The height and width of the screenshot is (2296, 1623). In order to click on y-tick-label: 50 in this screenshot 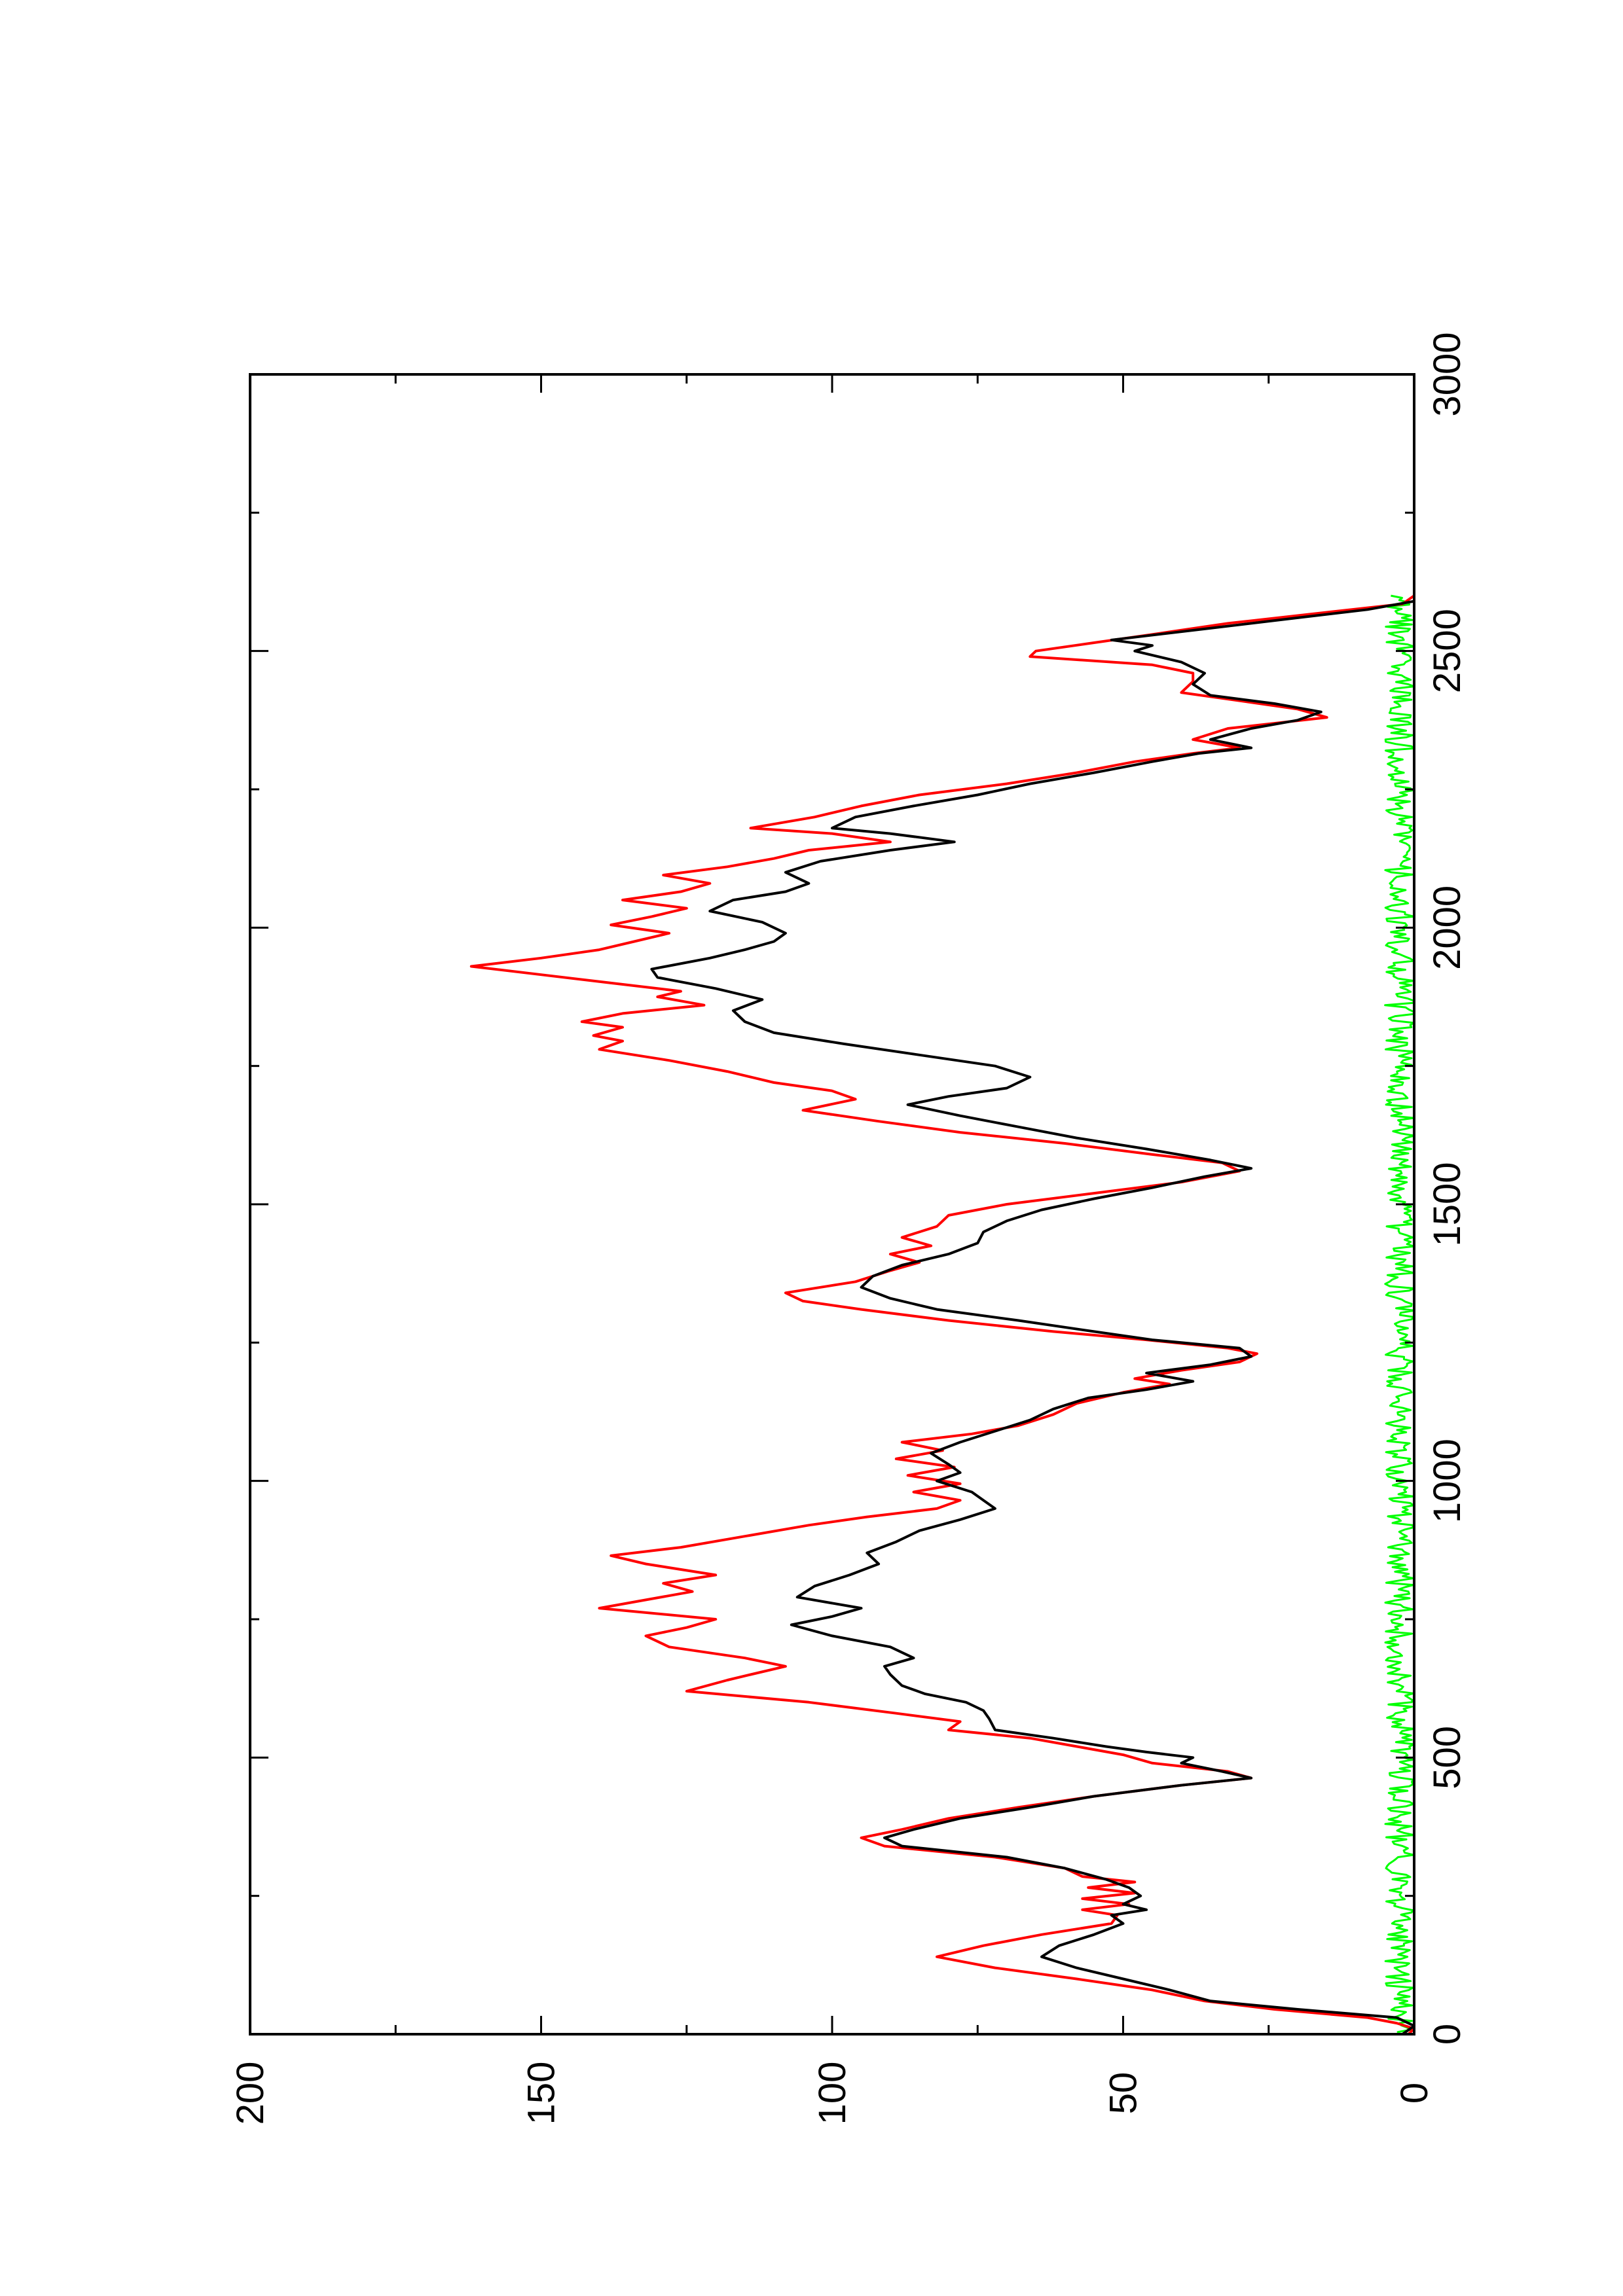, I will do `click(1124, 2093)`.